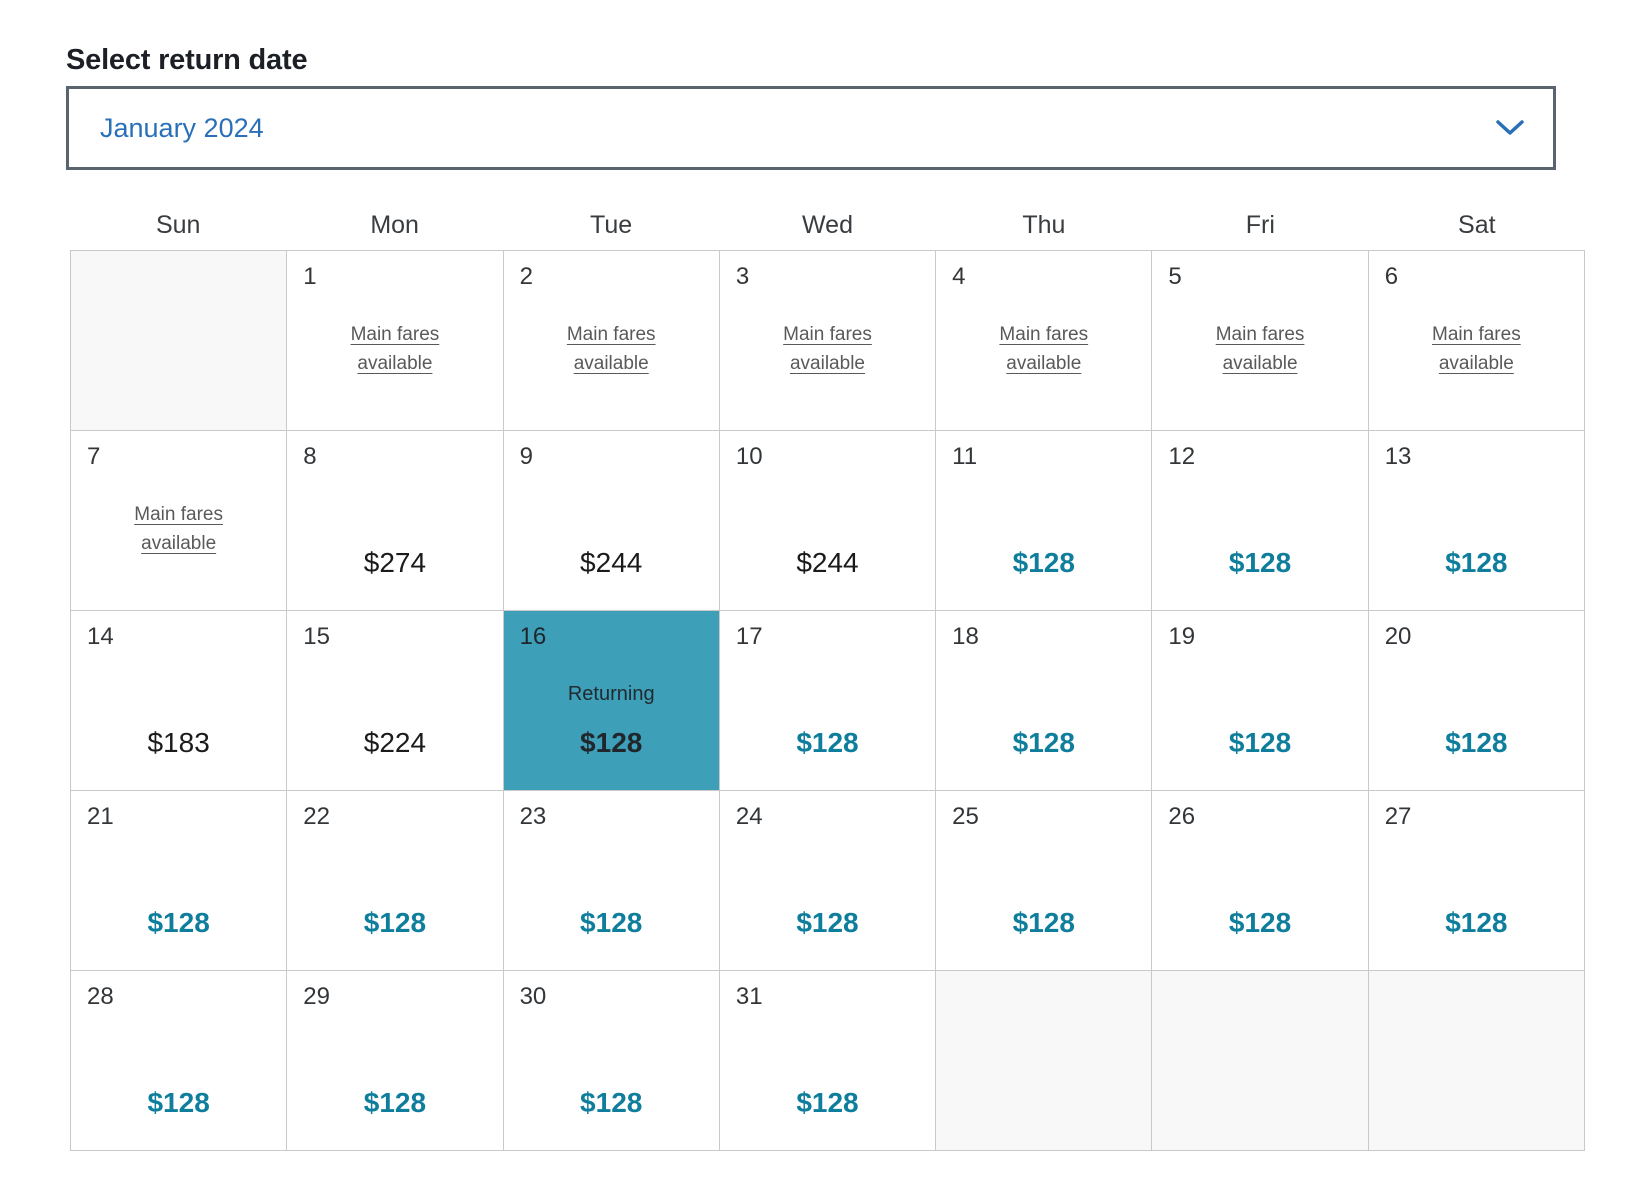 The width and height of the screenshot is (1630, 1190). Describe the element at coordinates (1044, 224) in the screenshot. I see `weekday-label-thu: Thu` at that location.